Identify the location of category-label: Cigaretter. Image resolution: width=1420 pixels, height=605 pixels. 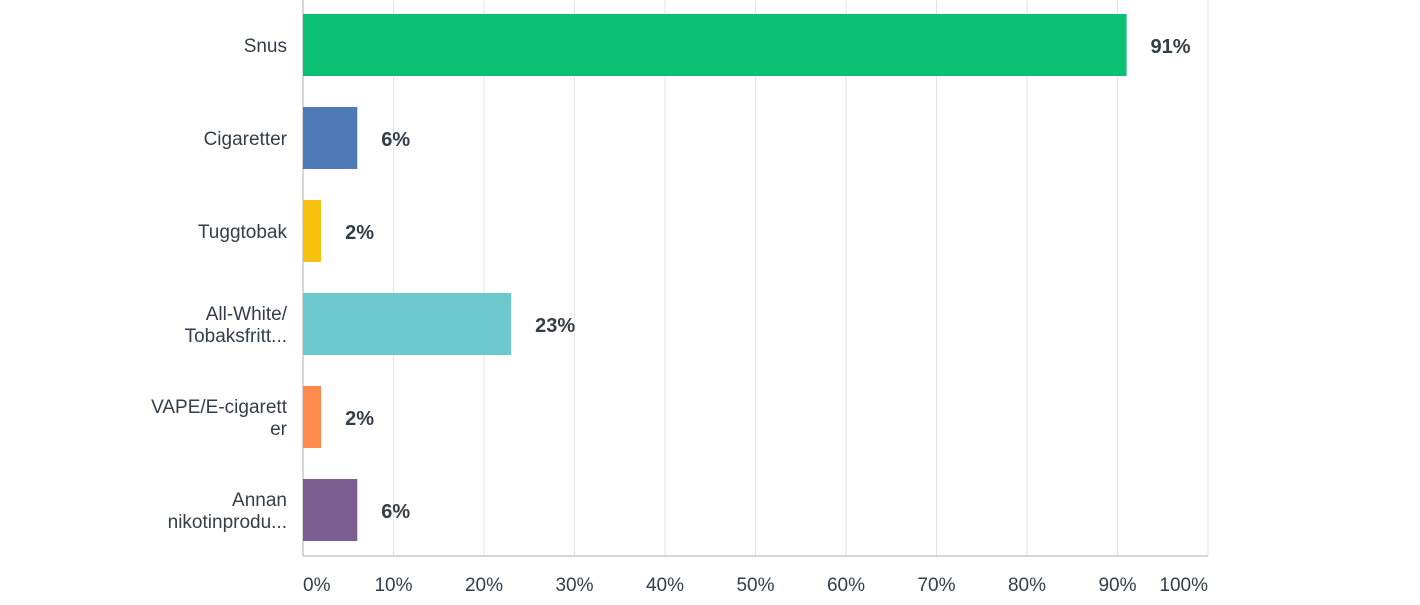
(246, 139).